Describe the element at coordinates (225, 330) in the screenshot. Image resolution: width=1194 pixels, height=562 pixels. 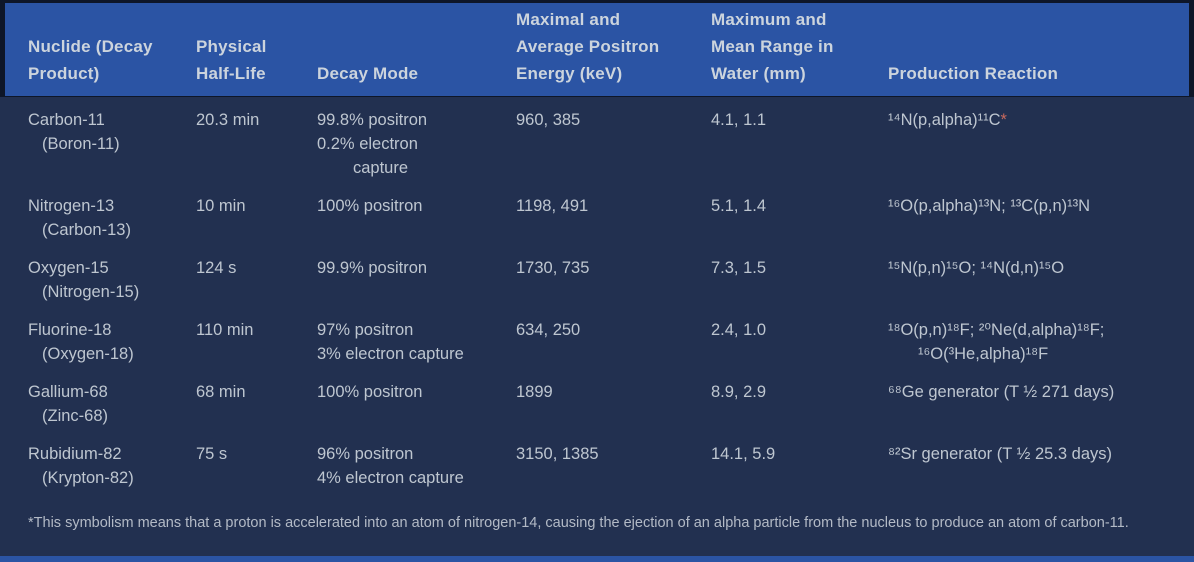
I see `half-life-value: 110 min` at that location.